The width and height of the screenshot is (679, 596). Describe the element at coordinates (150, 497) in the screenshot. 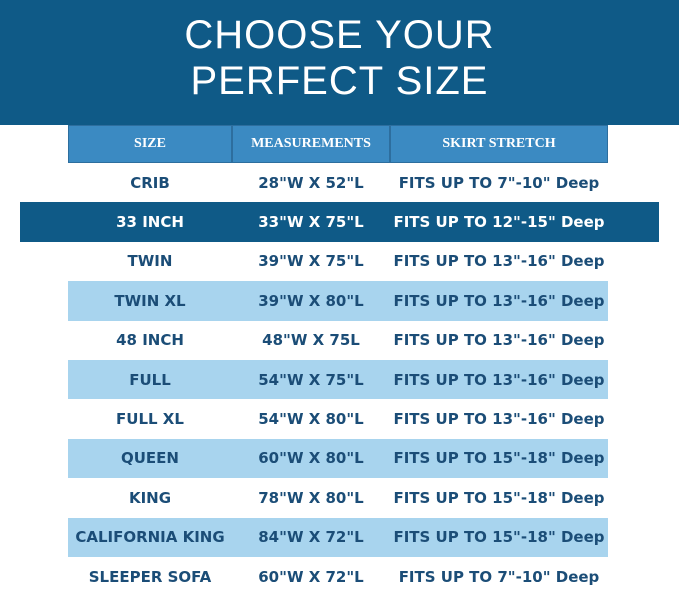

I see `table-cell: KING` at that location.